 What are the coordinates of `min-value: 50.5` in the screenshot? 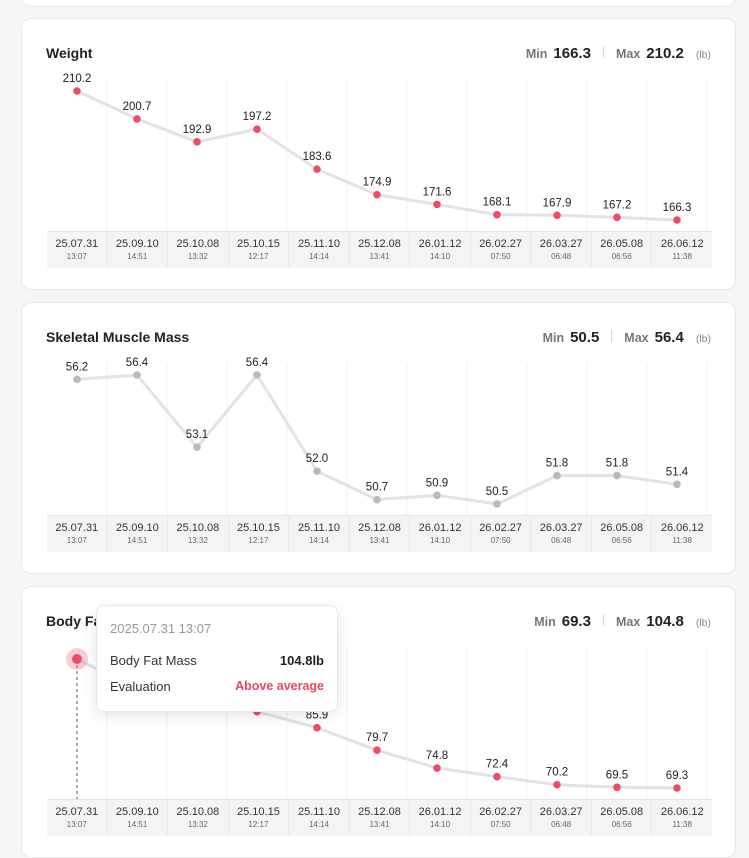 It's located at (585, 337).